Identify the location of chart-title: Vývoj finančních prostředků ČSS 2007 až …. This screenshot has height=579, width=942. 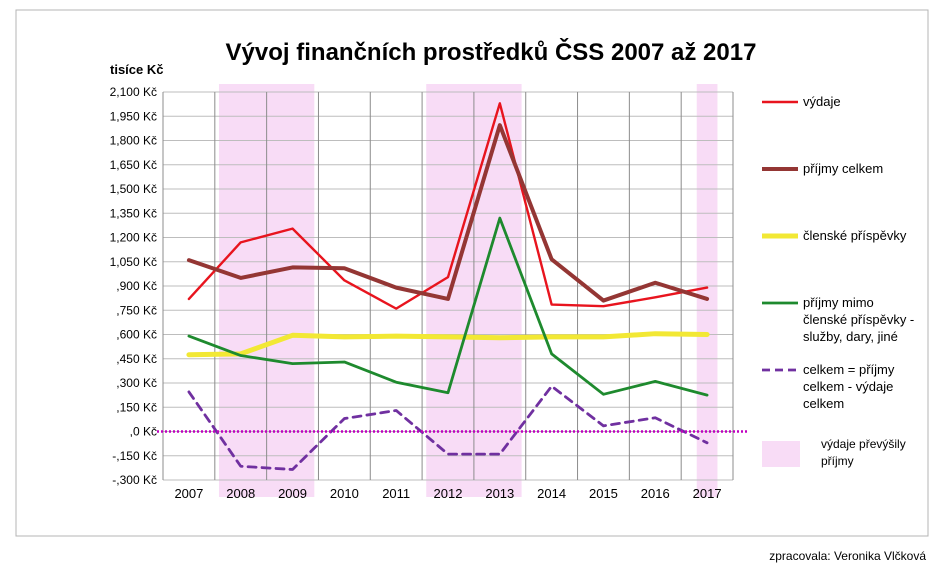
(491, 52).